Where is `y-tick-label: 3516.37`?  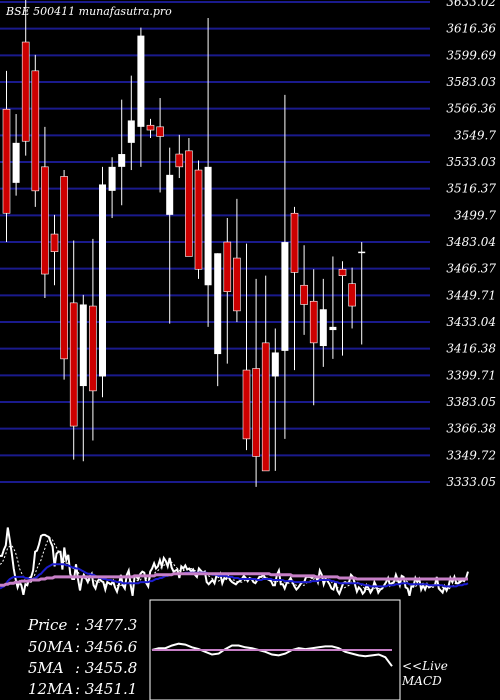
y-tick-label: 3516.37 is located at coordinates (471, 189).